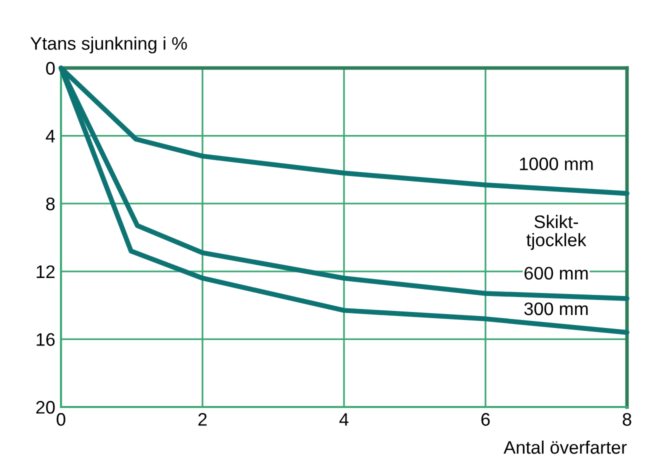 This screenshot has width=647, height=474. What do you see at coordinates (45, 271) in the screenshot?
I see `y-tick-label: 12` at bounding box center [45, 271].